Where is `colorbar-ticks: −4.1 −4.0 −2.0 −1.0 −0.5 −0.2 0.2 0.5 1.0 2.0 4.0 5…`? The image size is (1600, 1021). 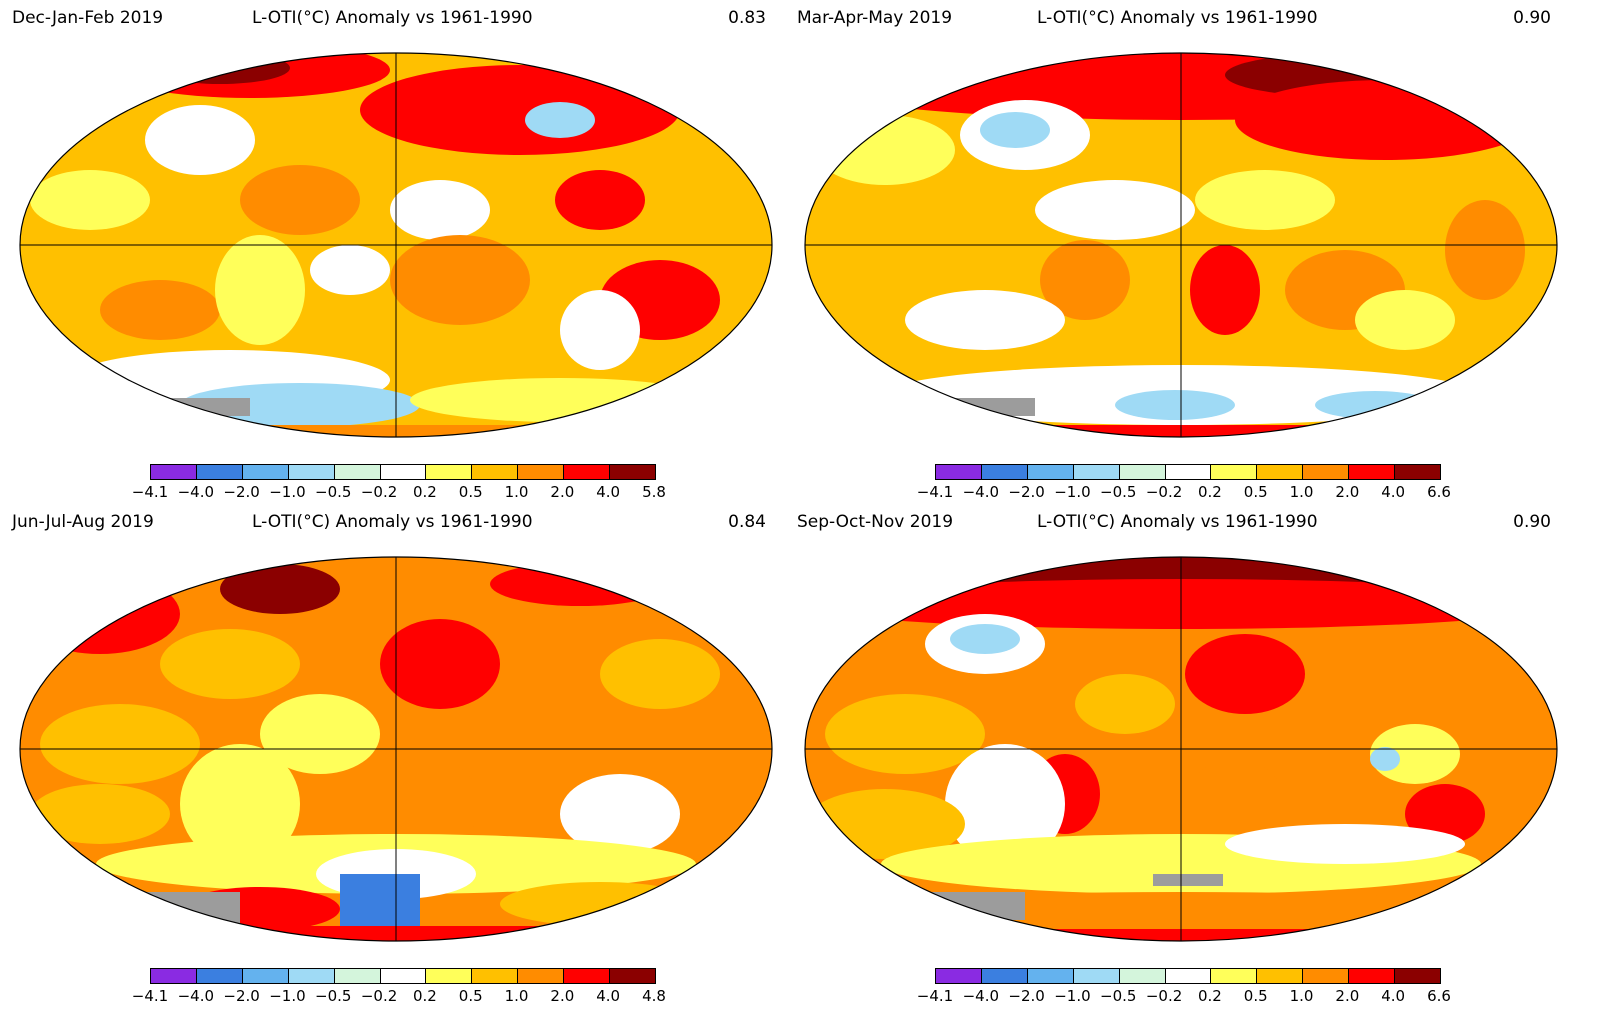 colorbar-ticks: −4.1 −4.0 −2.0 −1.0 −0.5 −0.2 0.2 0.5 1.0 2.0 4.0 5… is located at coordinates (399, 494).